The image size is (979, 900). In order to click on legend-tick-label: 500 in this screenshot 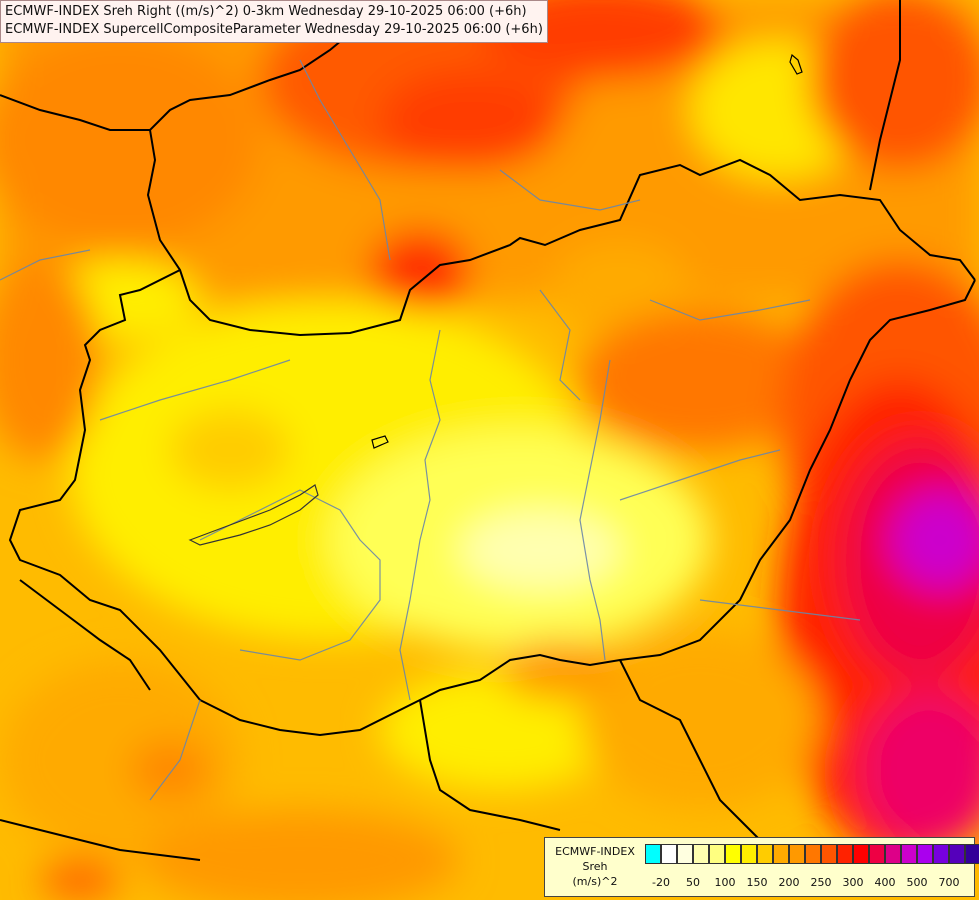, I will do `click(917, 882)`.